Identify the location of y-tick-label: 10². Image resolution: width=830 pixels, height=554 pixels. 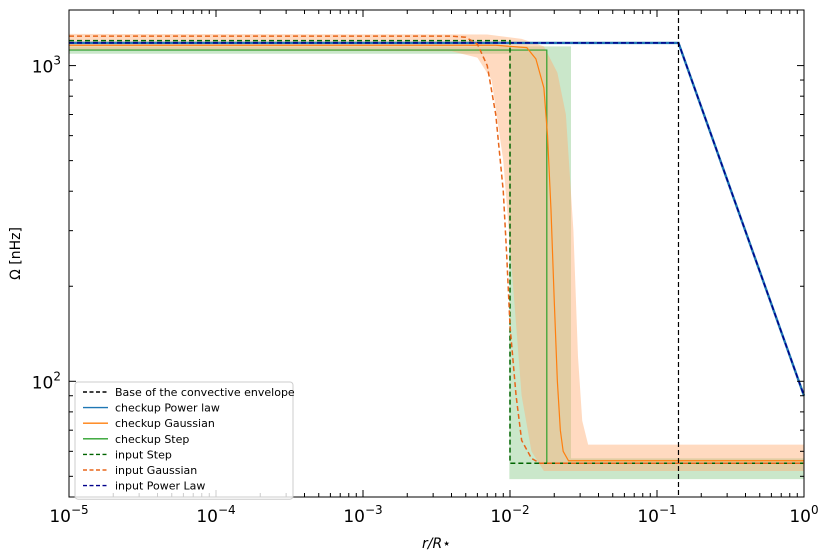
(46, 381).